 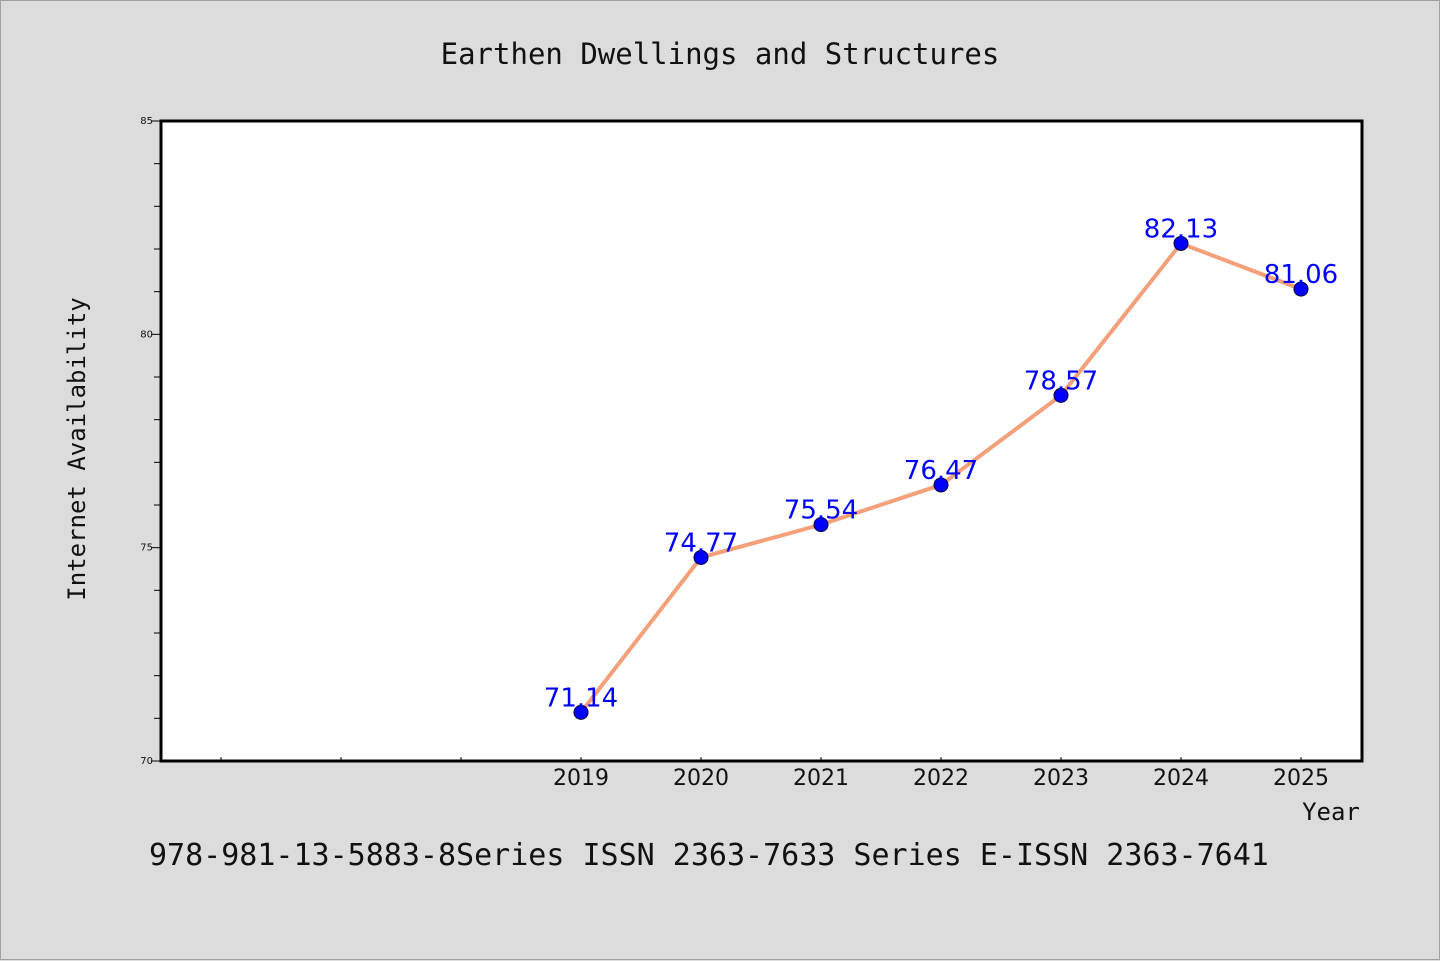 I want to click on y-axis: 70 75 80 85, so click(x=150, y=441).